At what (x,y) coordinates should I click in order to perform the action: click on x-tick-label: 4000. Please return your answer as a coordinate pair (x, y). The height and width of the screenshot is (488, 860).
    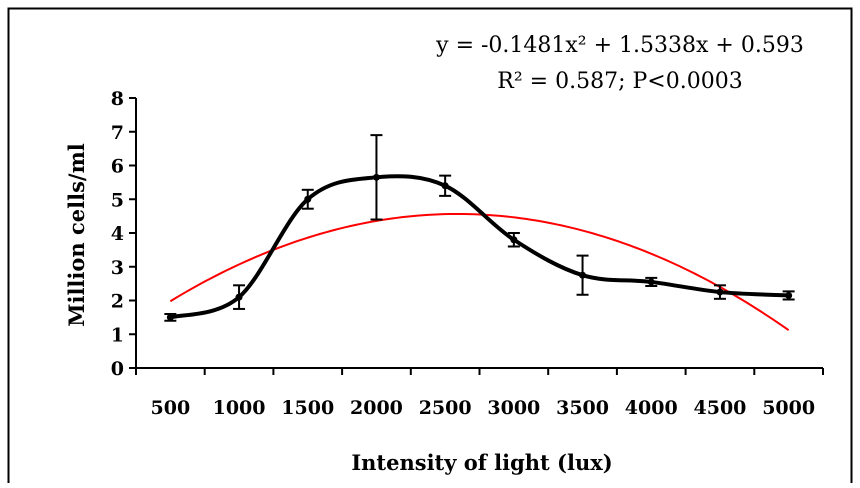
    Looking at the image, I should click on (651, 408).